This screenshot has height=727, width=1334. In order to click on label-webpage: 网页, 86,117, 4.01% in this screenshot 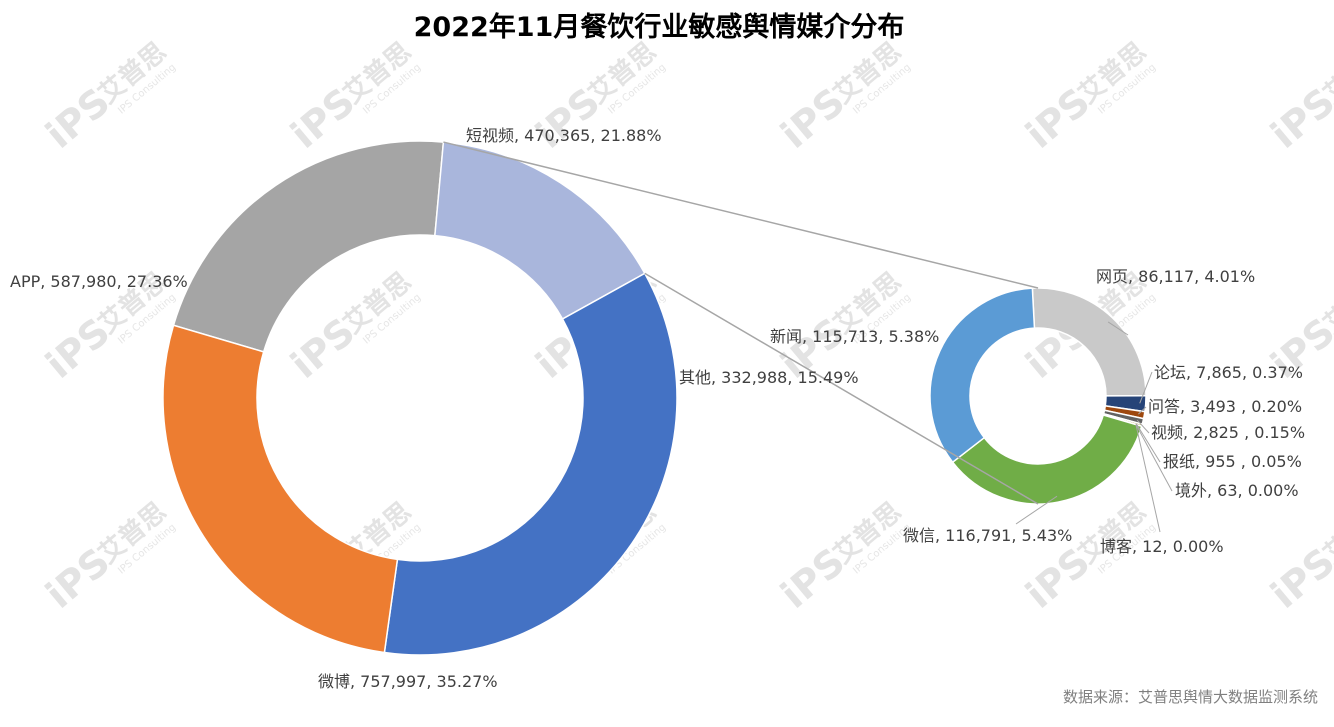, I will do `click(1175, 276)`.